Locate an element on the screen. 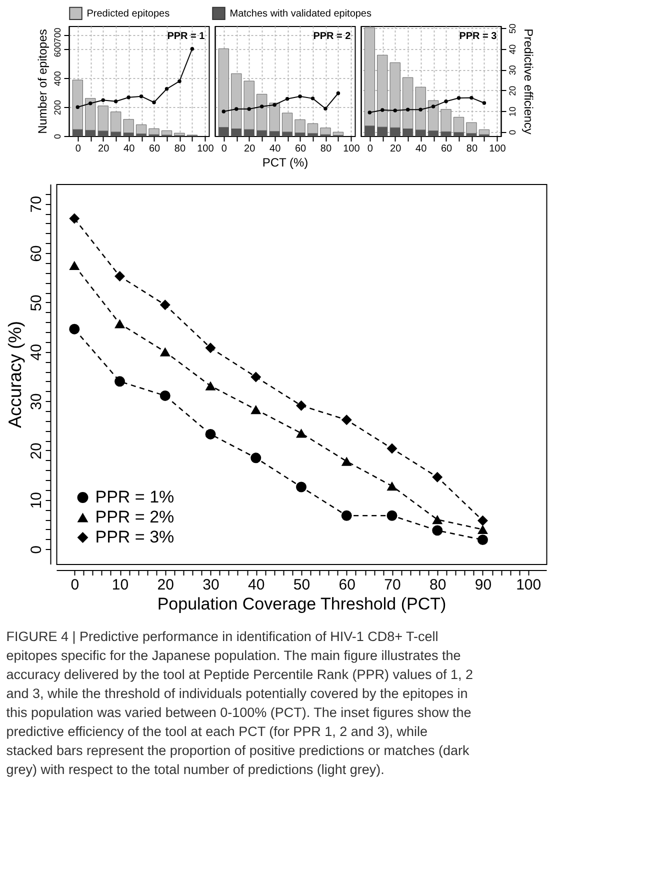 The height and width of the screenshot is (880, 651). y-tick-label: 200 is located at coordinates (57, 108).